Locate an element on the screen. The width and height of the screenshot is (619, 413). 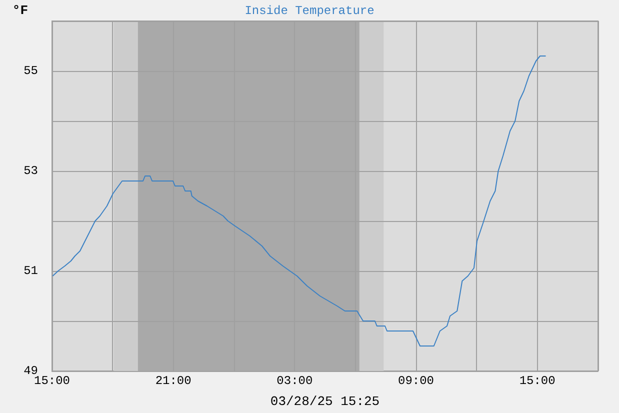
y-tick-label: 55 is located at coordinates (31, 71).